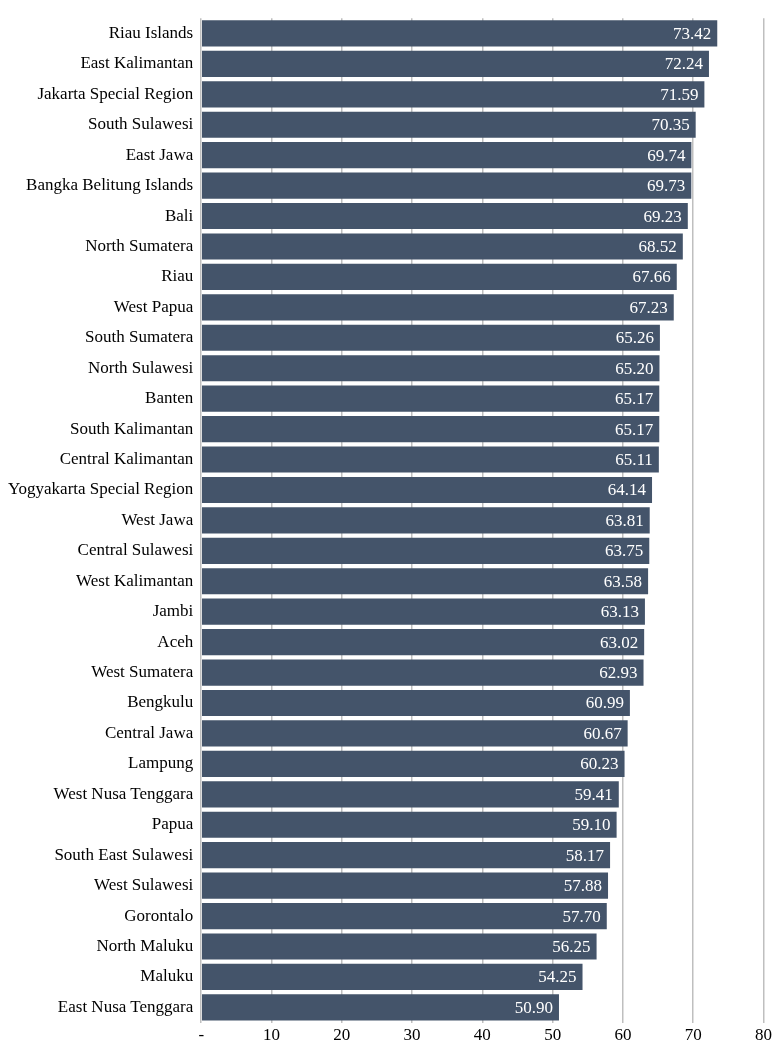  What do you see at coordinates (342, 1035) in the screenshot?
I see `x-tick-label: 20` at bounding box center [342, 1035].